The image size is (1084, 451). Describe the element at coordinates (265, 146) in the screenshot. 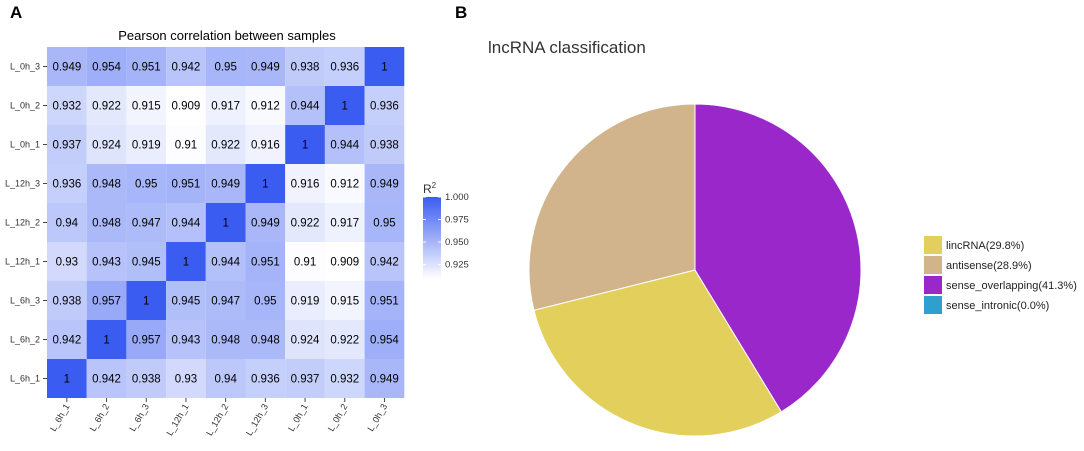

I see `heatmap-cell-label: 0.916` at that location.